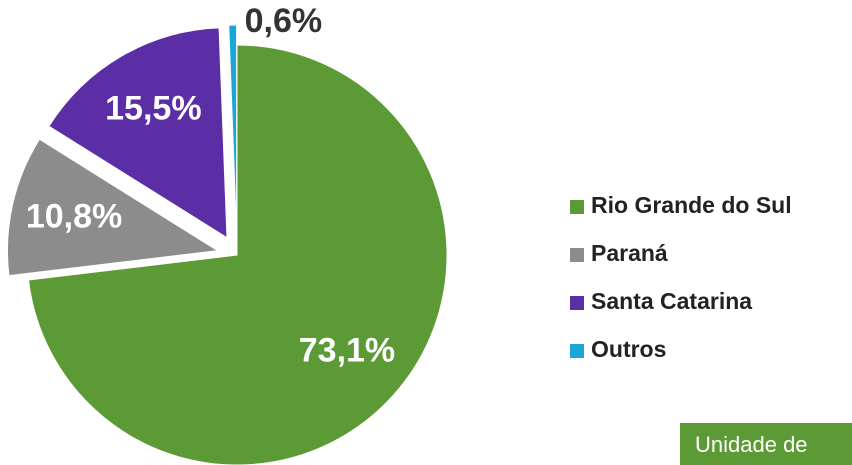  Describe the element at coordinates (628, 349) in the screenshot. I see `legend-label: Outros` at that location.